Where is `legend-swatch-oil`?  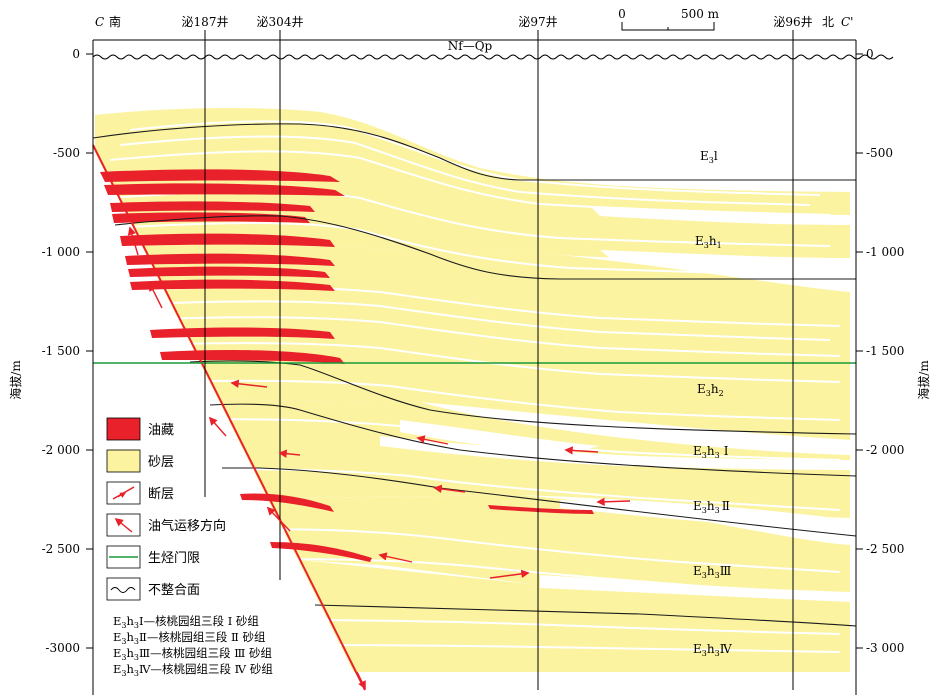
legend-swatch-oil is located at coordinates (123, 429).